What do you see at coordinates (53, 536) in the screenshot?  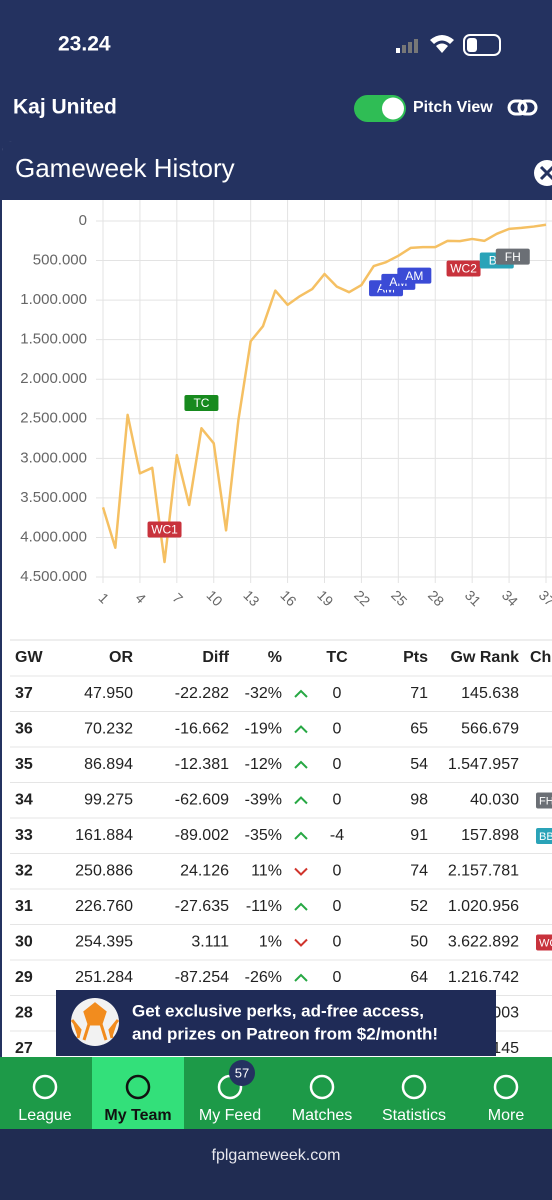 I see `y-tick-label: 4.000.000` at bounding box center [53, 536].